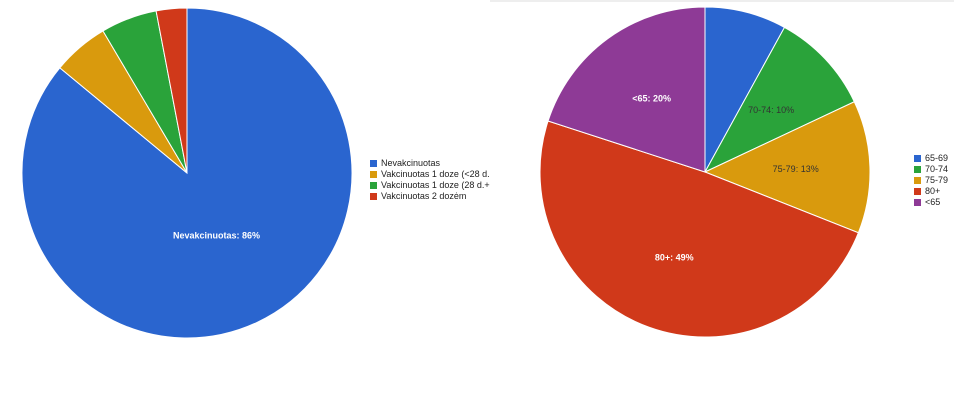 The image size is (954, 408). I want to click on legend-label: Vakcinuotas 1 doze (28 d.+, so click(435, 185).